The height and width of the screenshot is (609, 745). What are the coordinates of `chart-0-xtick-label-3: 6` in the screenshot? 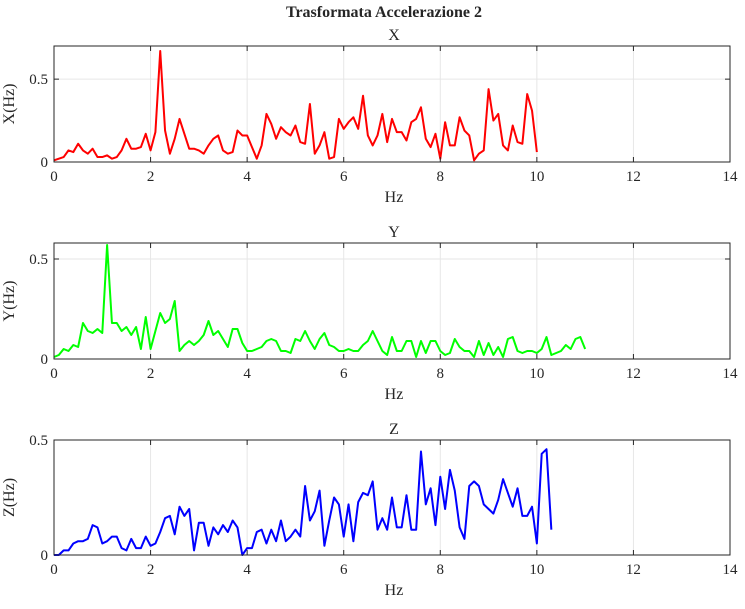 It's located at (344, 177).